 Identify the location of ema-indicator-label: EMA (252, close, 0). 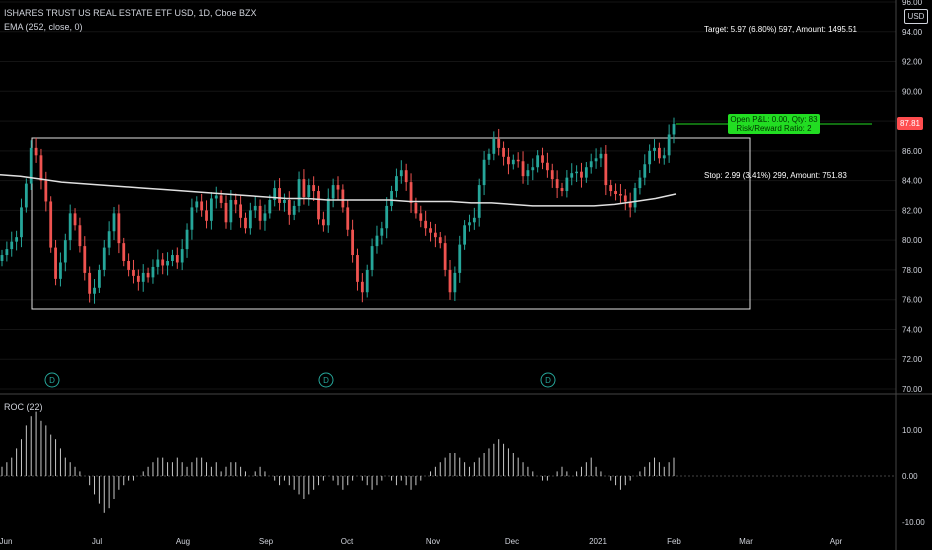
(43, 27).